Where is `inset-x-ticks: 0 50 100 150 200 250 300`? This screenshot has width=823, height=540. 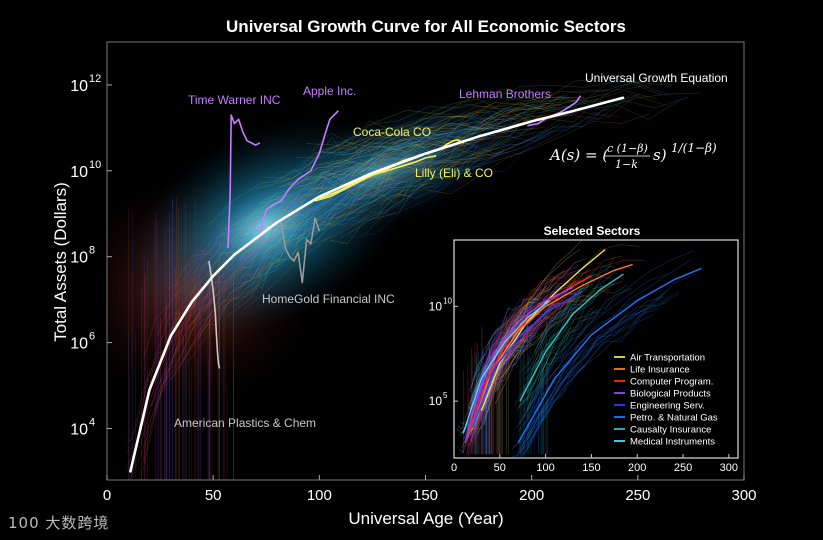
inset-x-ticks: 0 50 100 150 200 250 300 is located at coordinates (594, 464).